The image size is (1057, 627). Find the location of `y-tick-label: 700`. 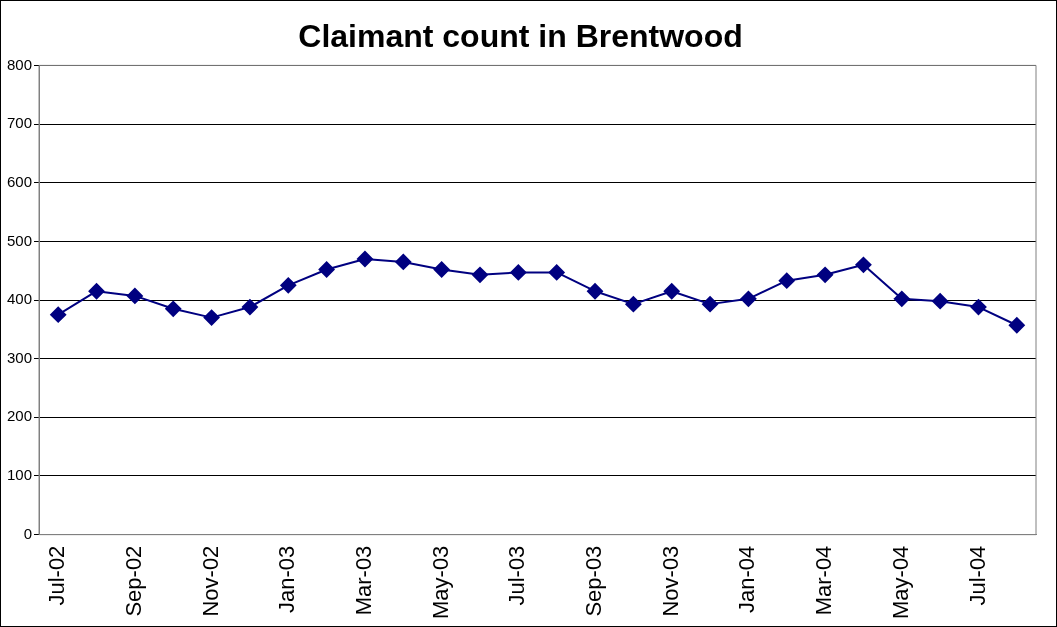

y-tick-label: 700 is located at coordinates (20, 123).